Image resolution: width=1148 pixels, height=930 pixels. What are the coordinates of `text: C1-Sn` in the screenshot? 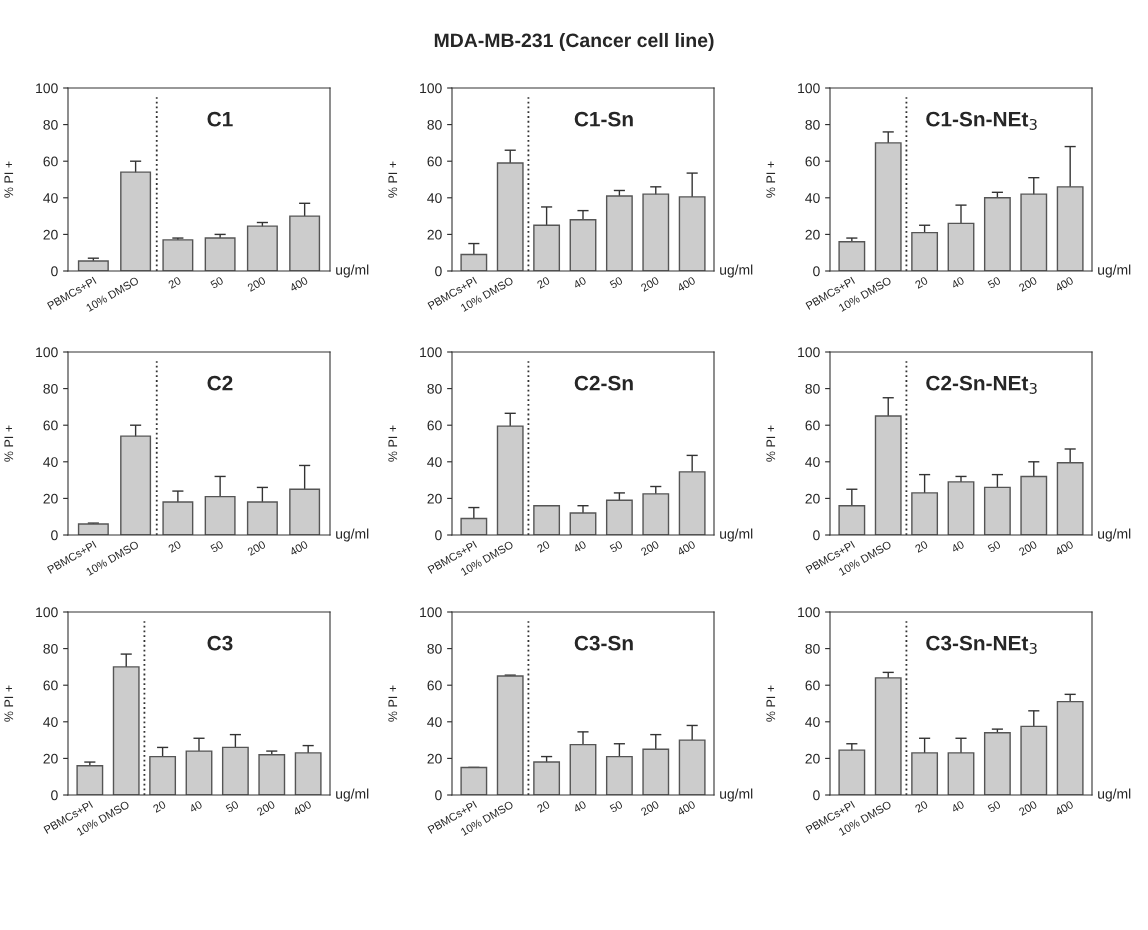 It's located at (603, 119).